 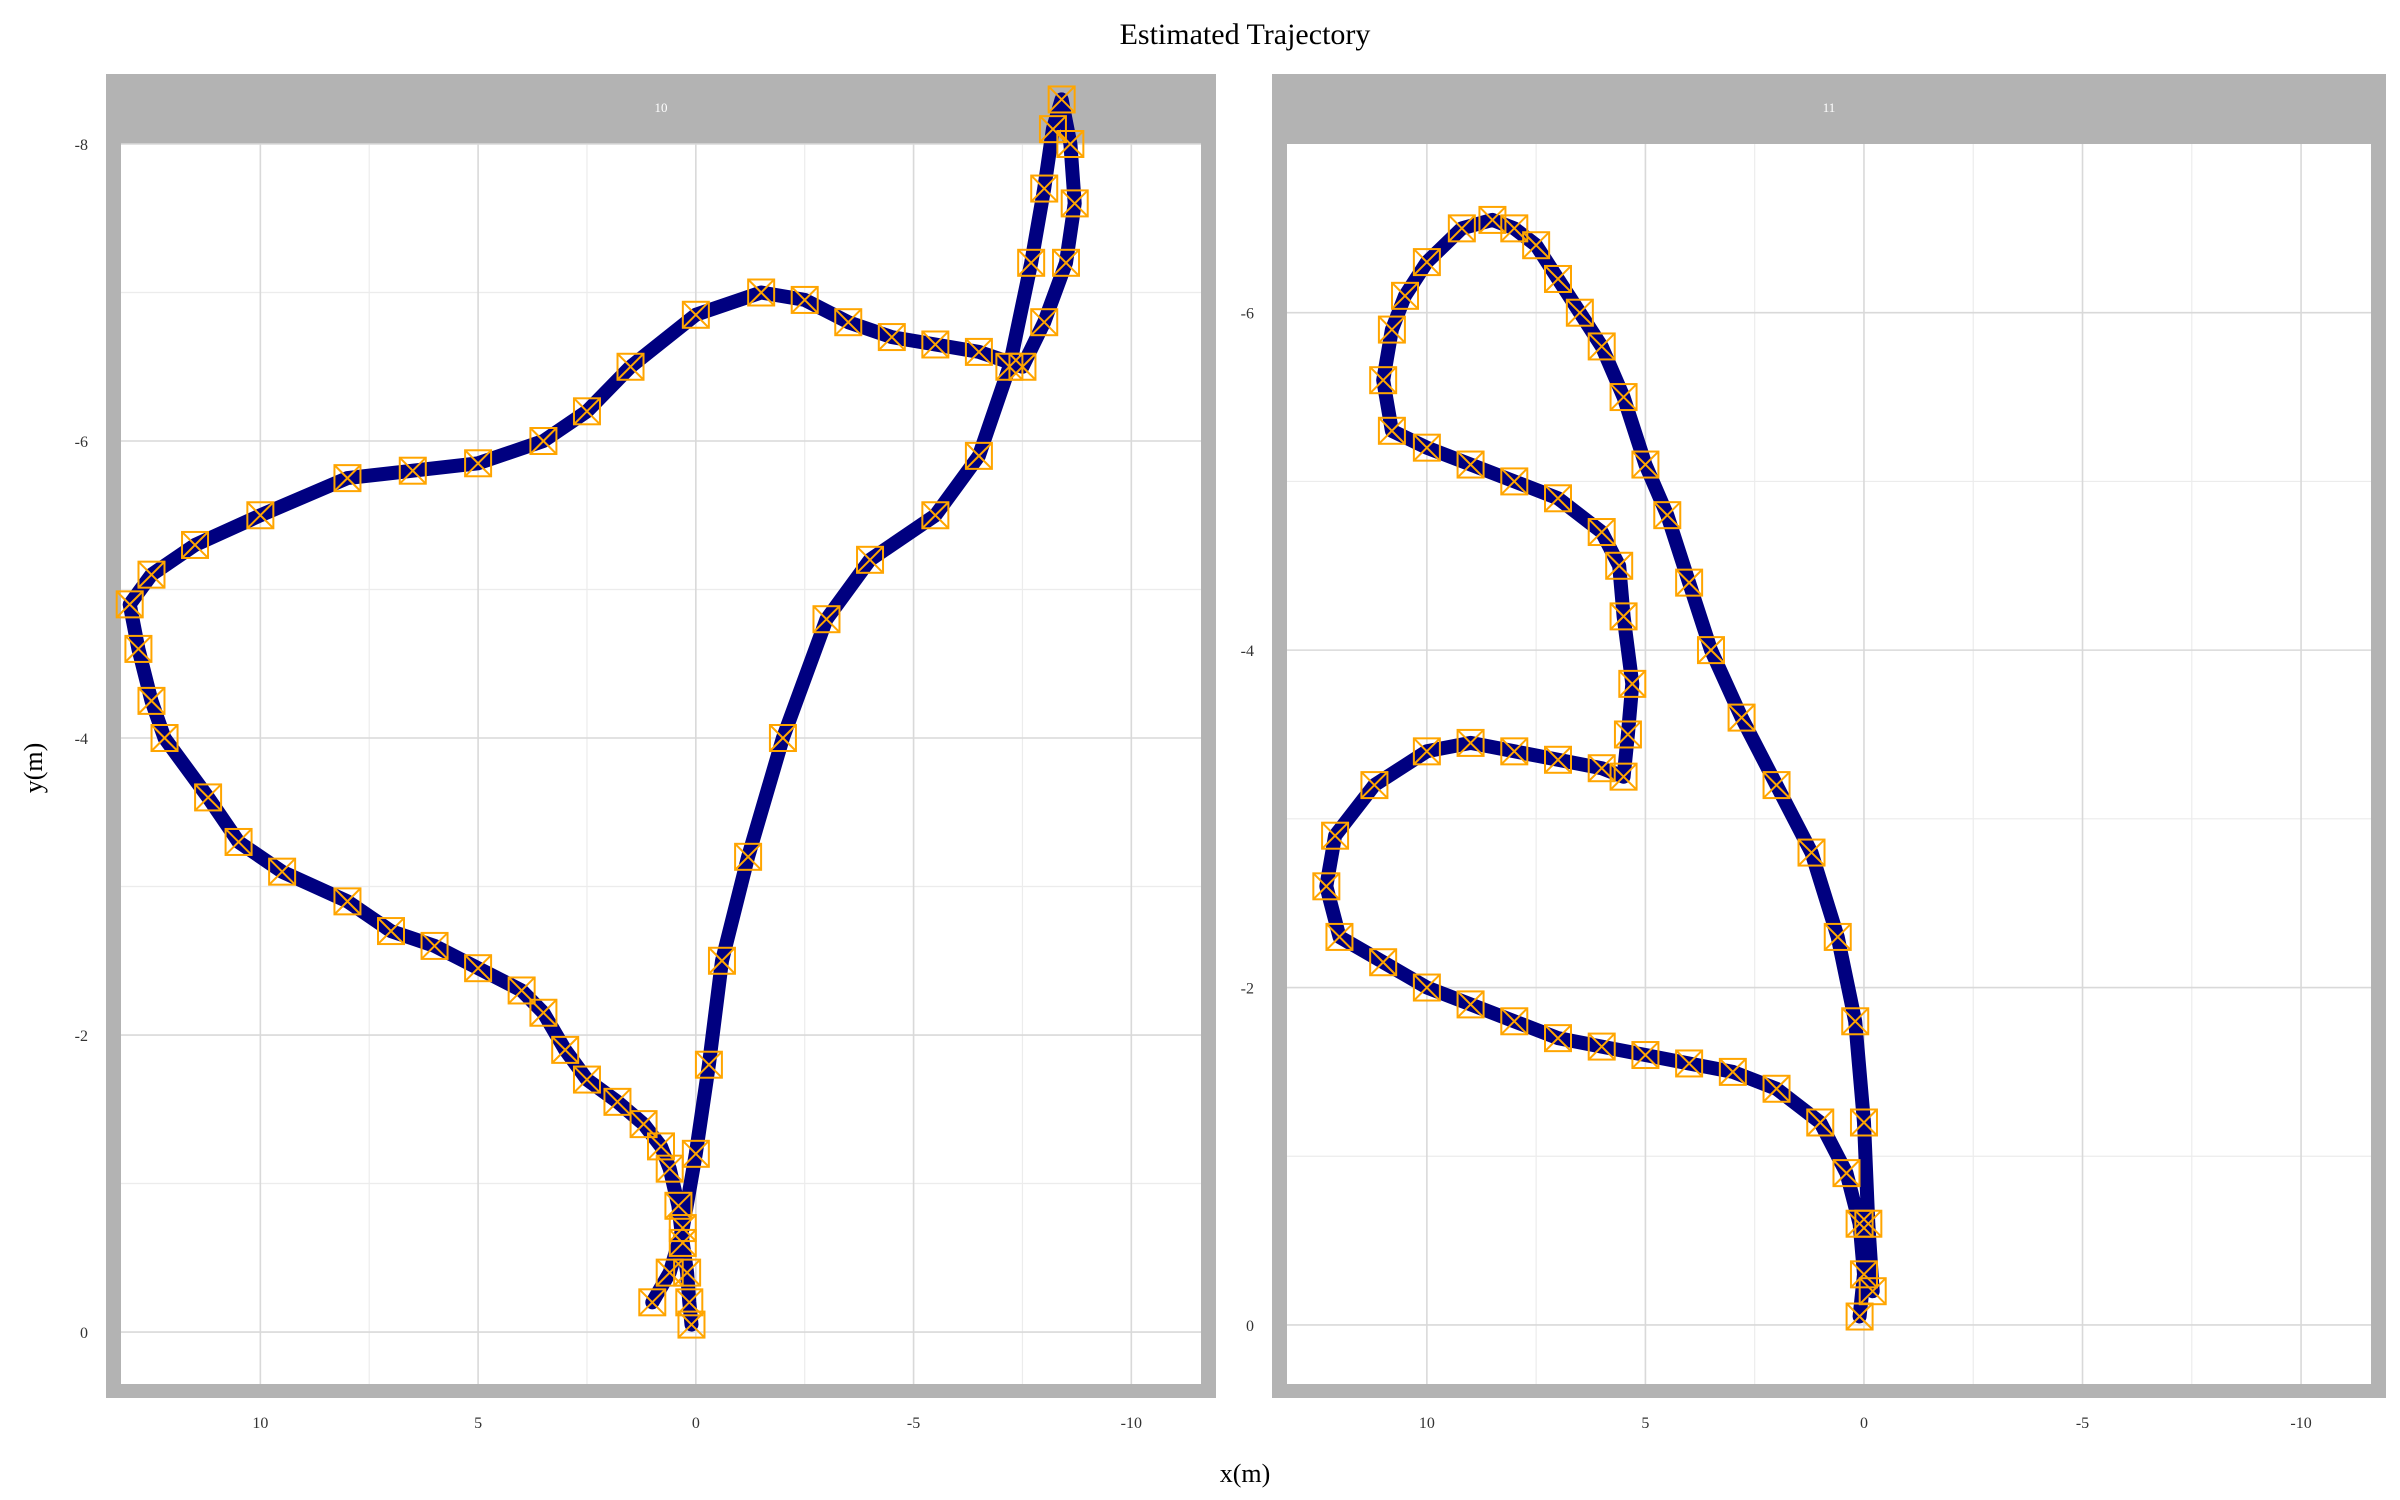 What do you see at coordinates (1247, 651) in the screenshot?
I see `y-tick-label: -4` at bounding box center [1247, 651].